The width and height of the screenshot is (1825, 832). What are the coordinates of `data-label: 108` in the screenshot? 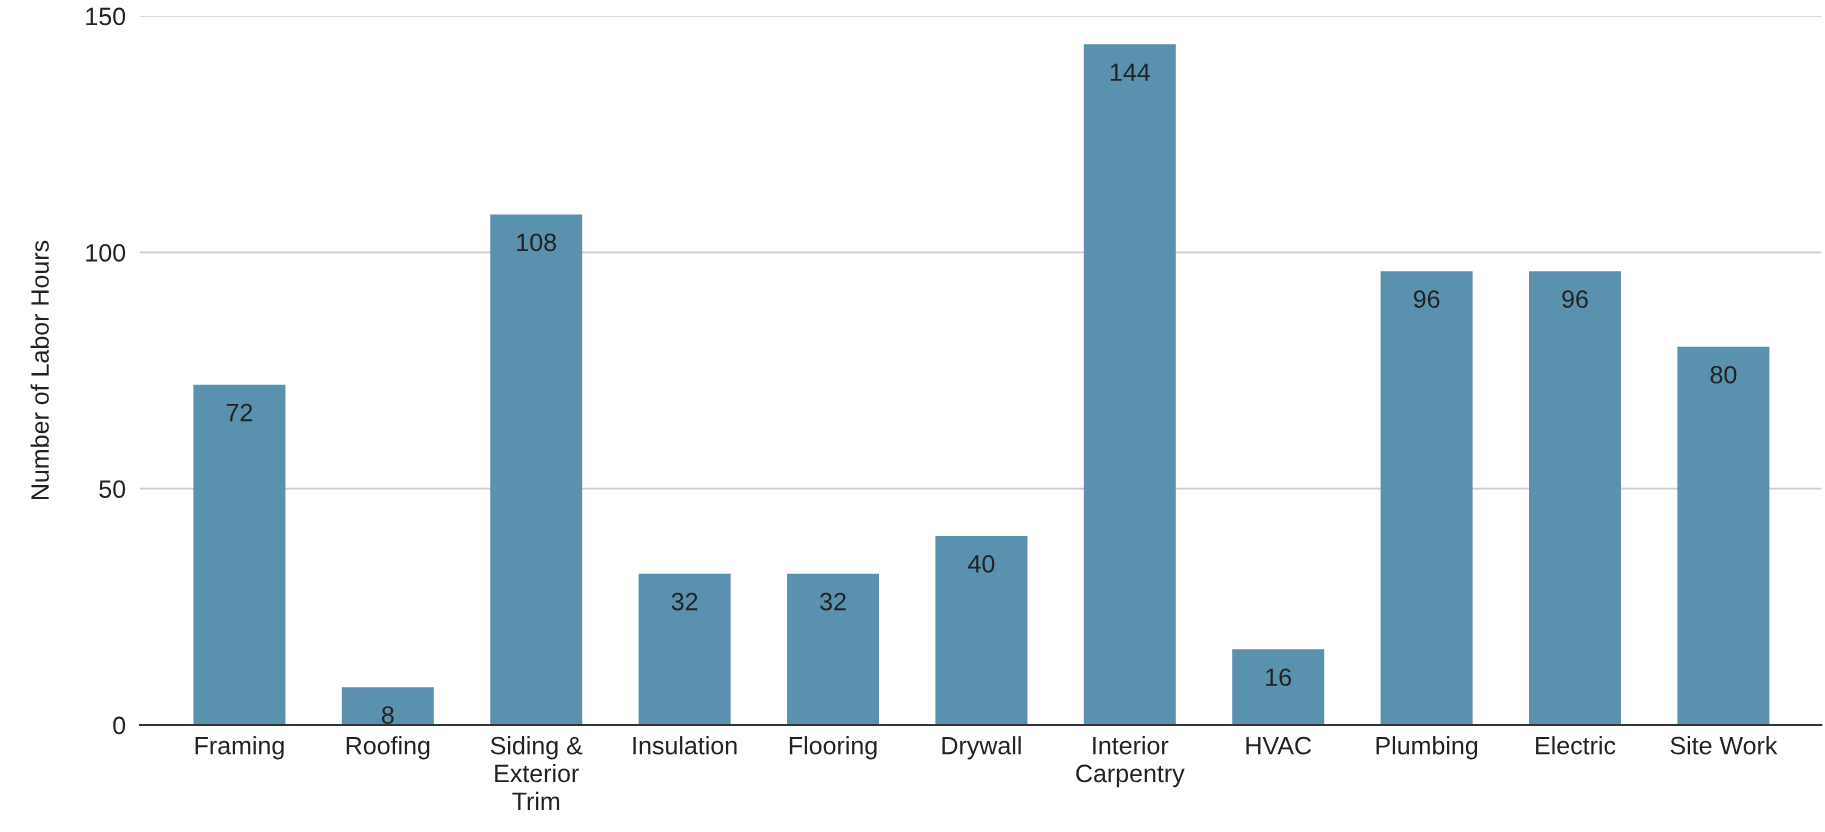 It's located at (536, 242).